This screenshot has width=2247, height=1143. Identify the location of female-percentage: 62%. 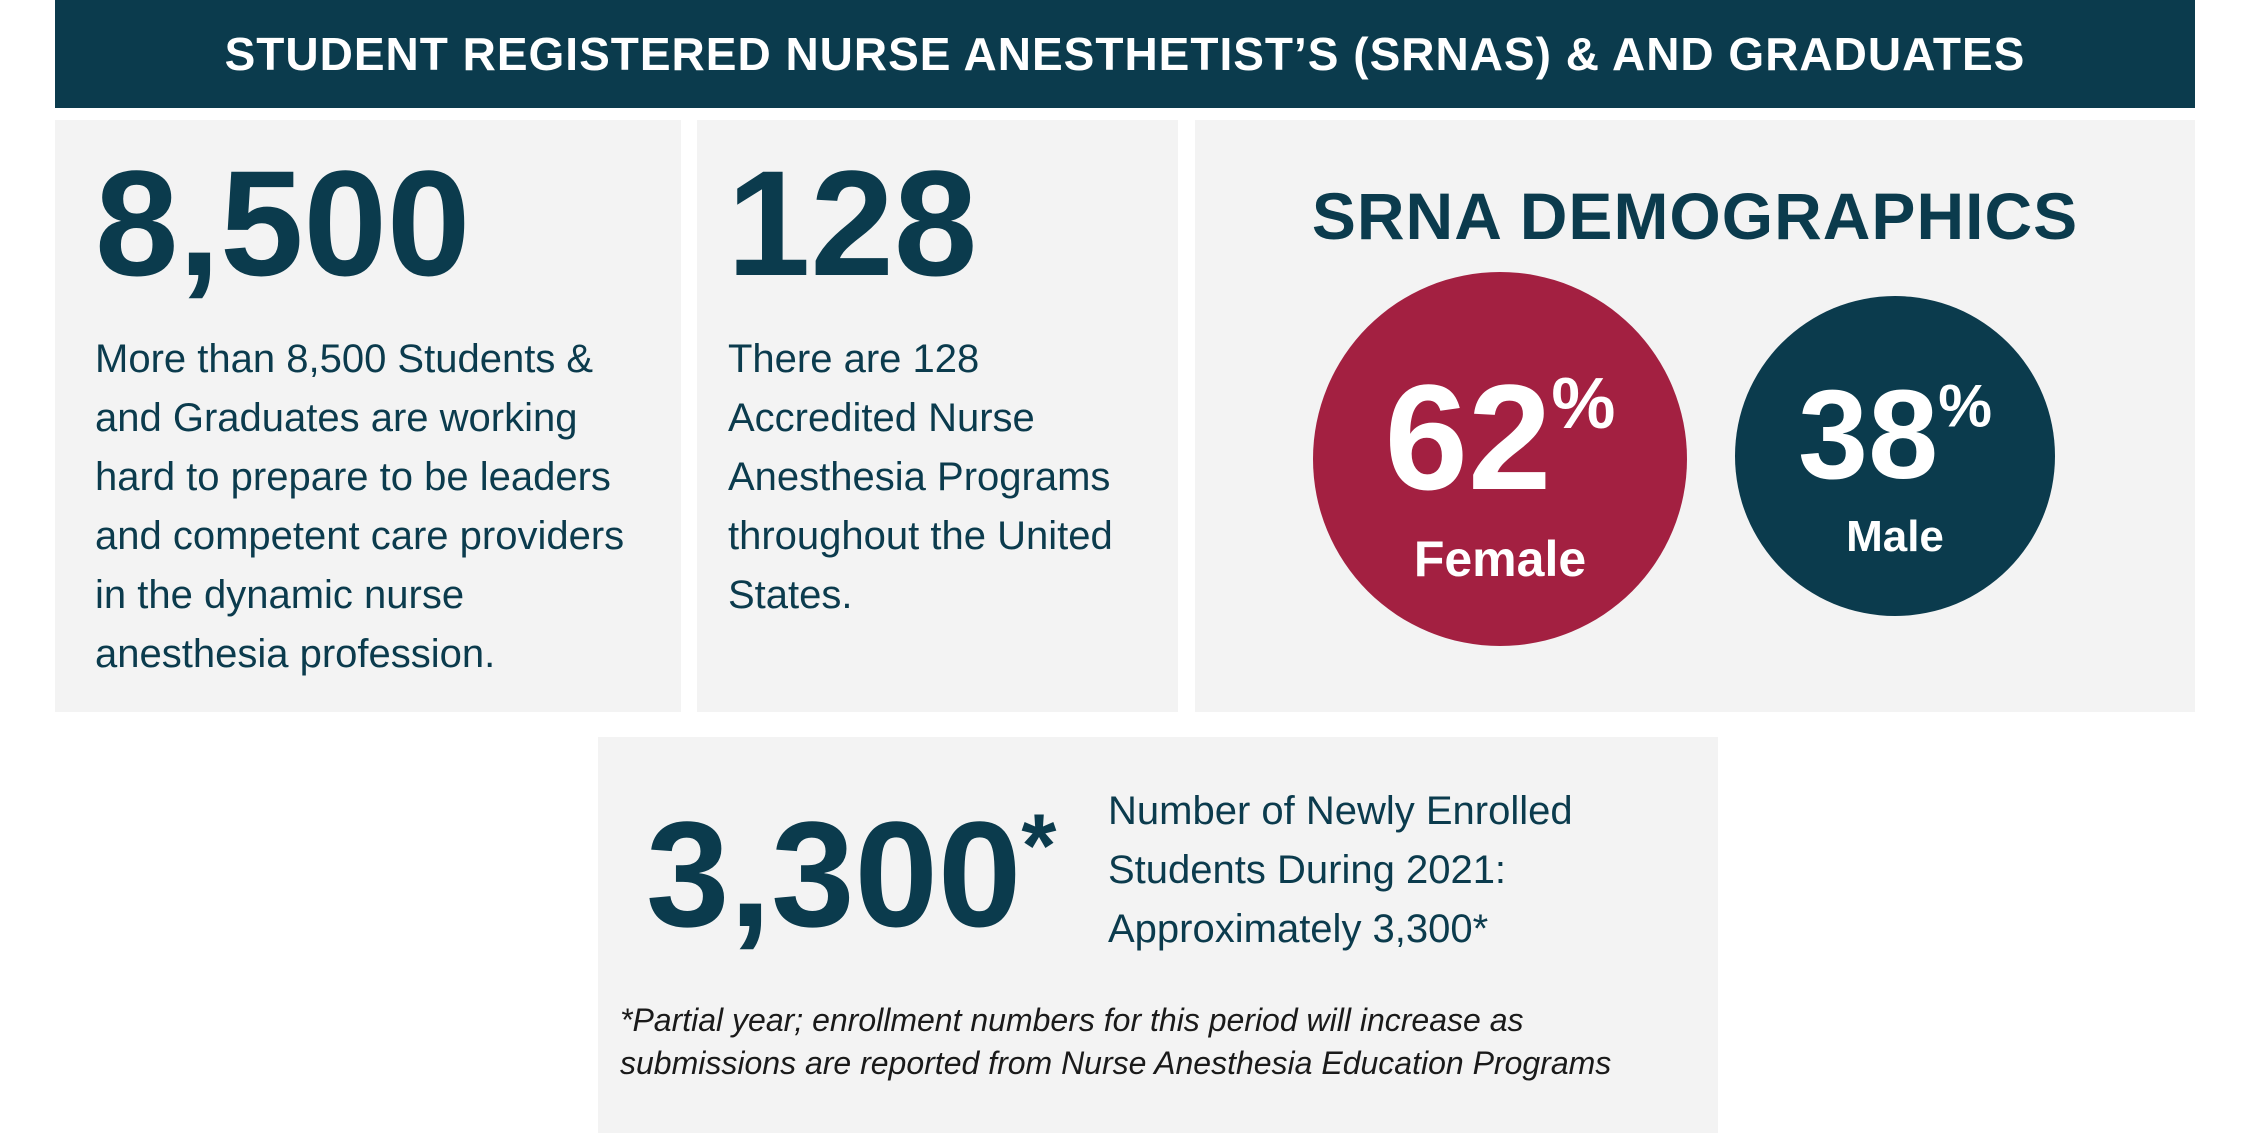
(1500, 437).